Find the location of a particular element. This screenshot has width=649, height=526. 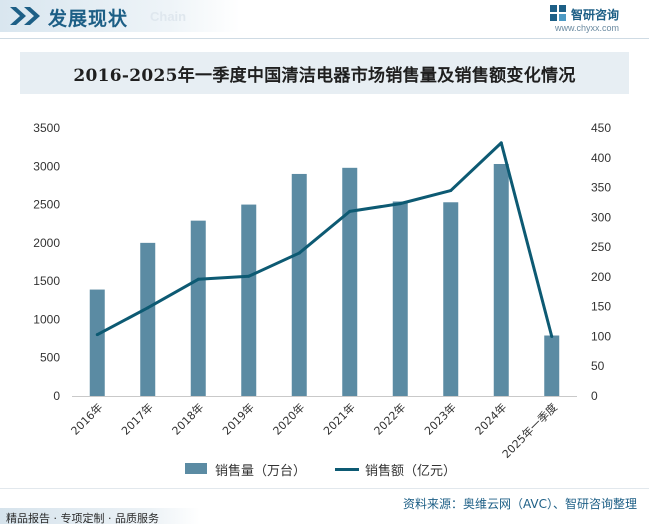

y-right-tick-label: 400 is located at coordinates (601, 158).